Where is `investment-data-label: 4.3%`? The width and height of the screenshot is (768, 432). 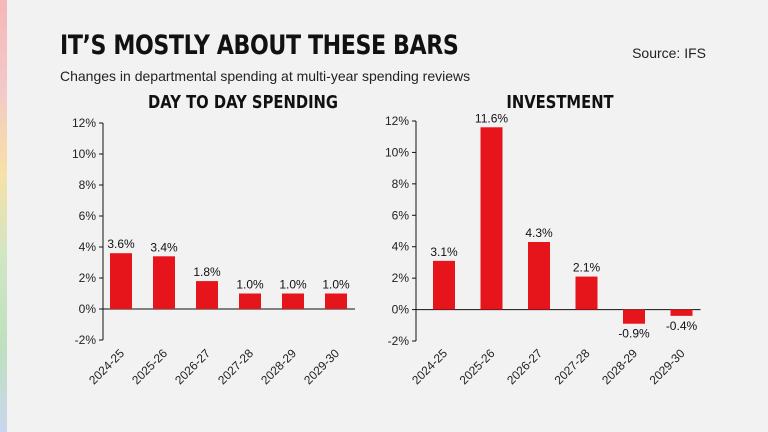
investment-data-label: 4.3% is located at coordinates (539, 233).